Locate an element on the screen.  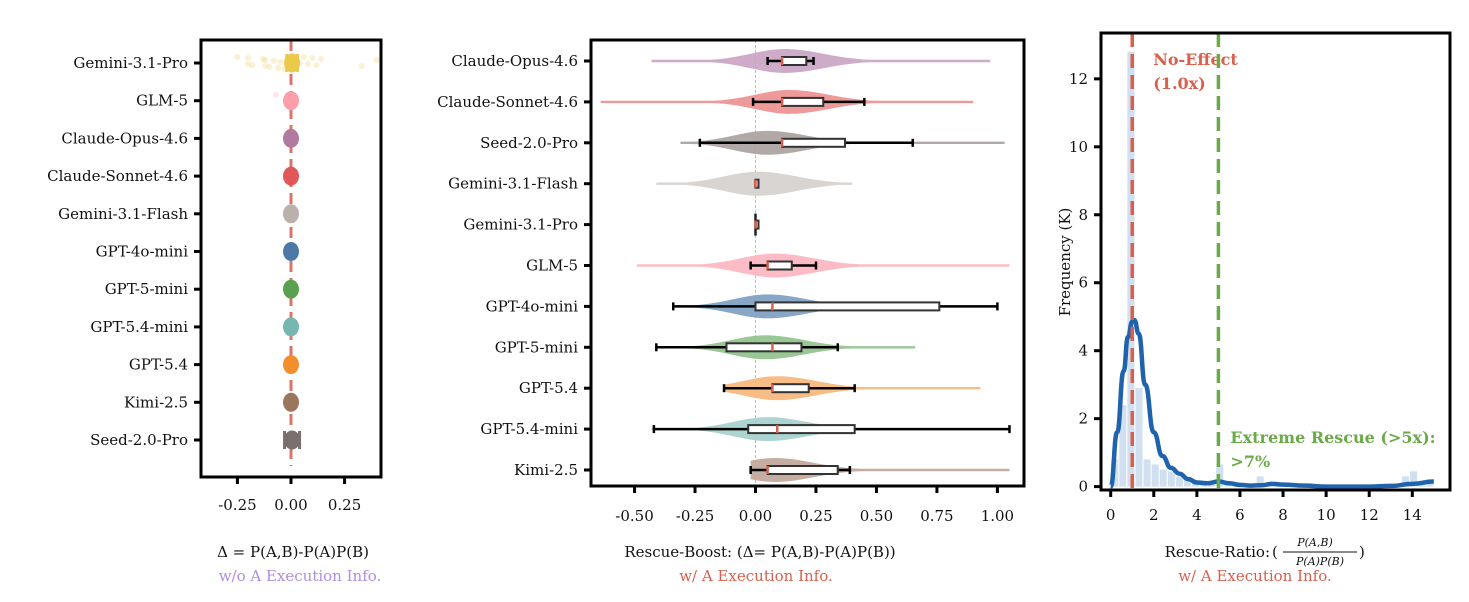
x-tick-label: 14 is located at coordinates (1412, 515).